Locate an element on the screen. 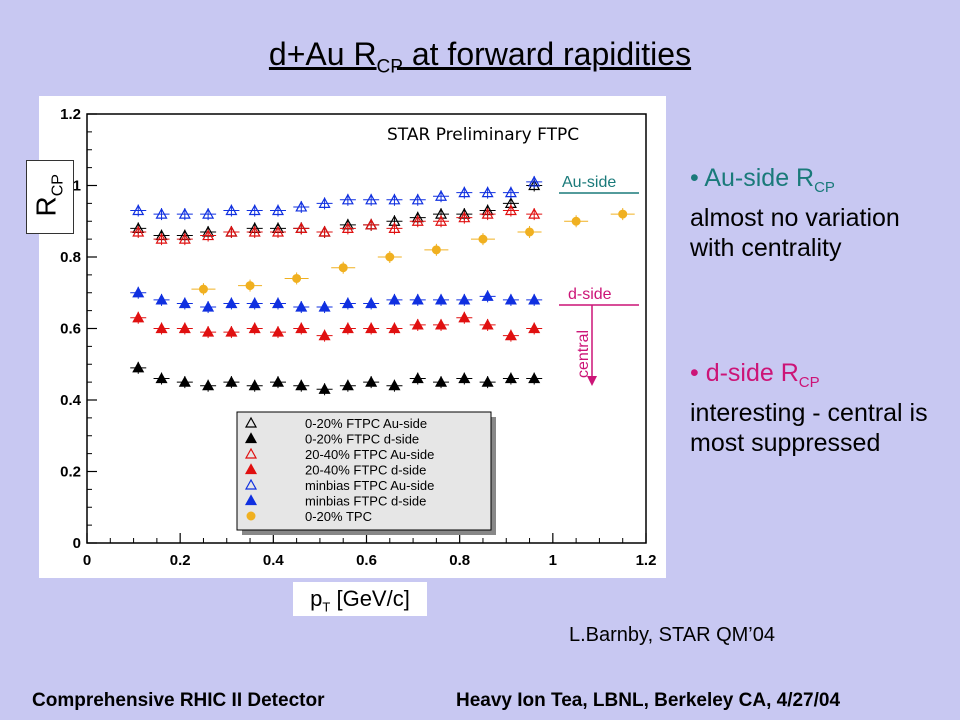 The image size is (960, 720). x-tick-label: 0 is located at coordinates (87, 560).